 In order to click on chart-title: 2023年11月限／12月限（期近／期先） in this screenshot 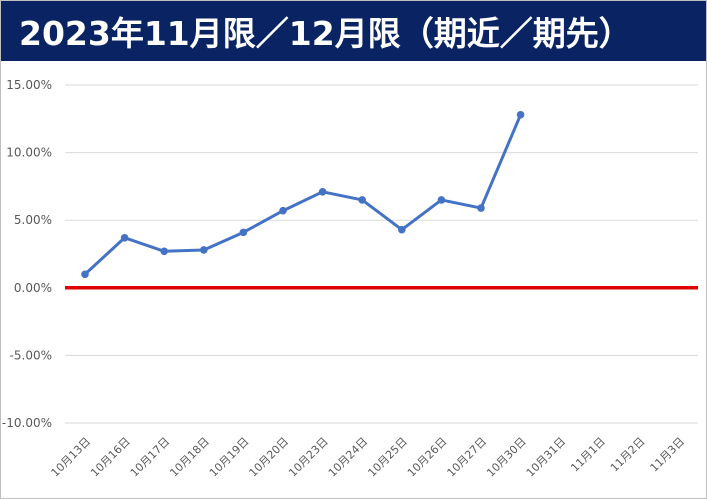, I will do `click(325, 33)`.